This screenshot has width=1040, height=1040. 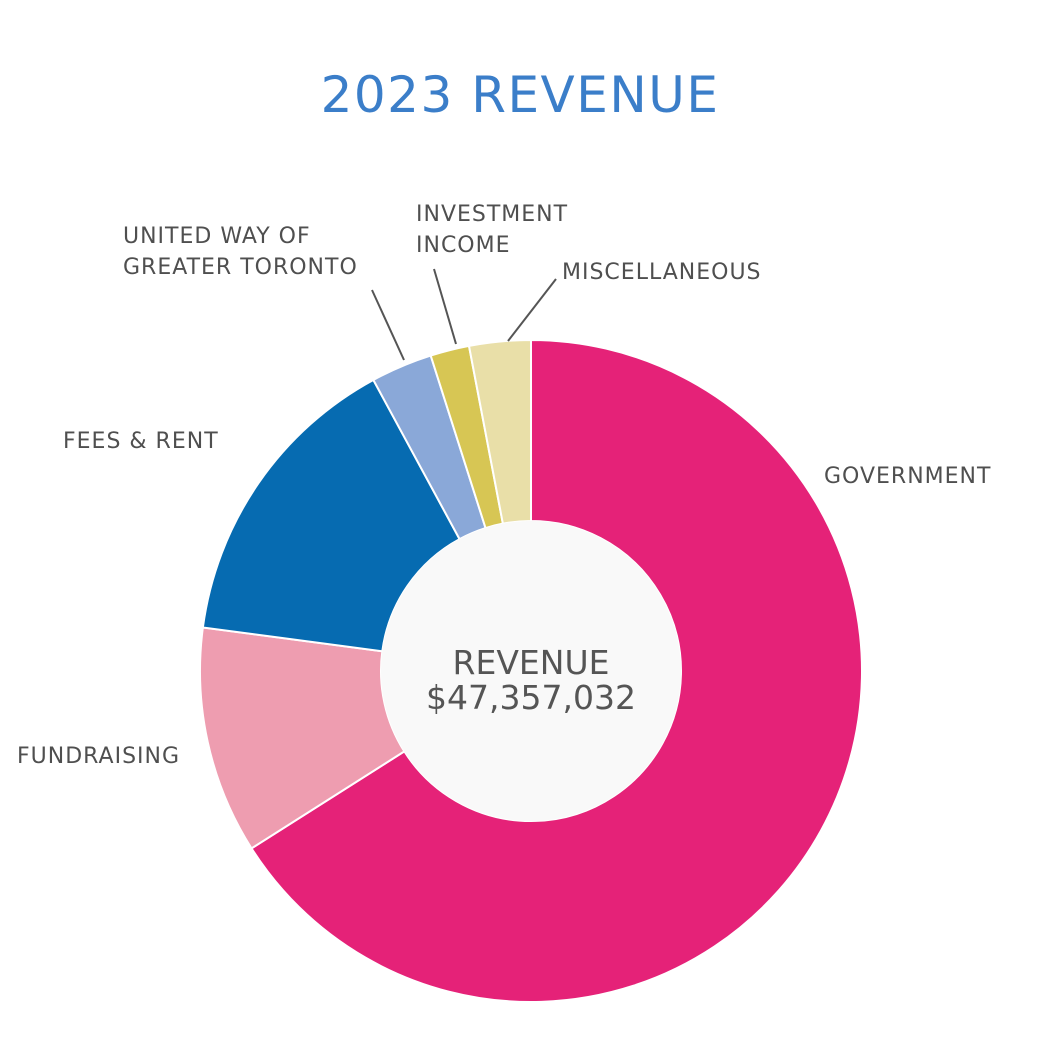 I want to click on label-government: GOVERNMENT, so click(x=907, y=476).